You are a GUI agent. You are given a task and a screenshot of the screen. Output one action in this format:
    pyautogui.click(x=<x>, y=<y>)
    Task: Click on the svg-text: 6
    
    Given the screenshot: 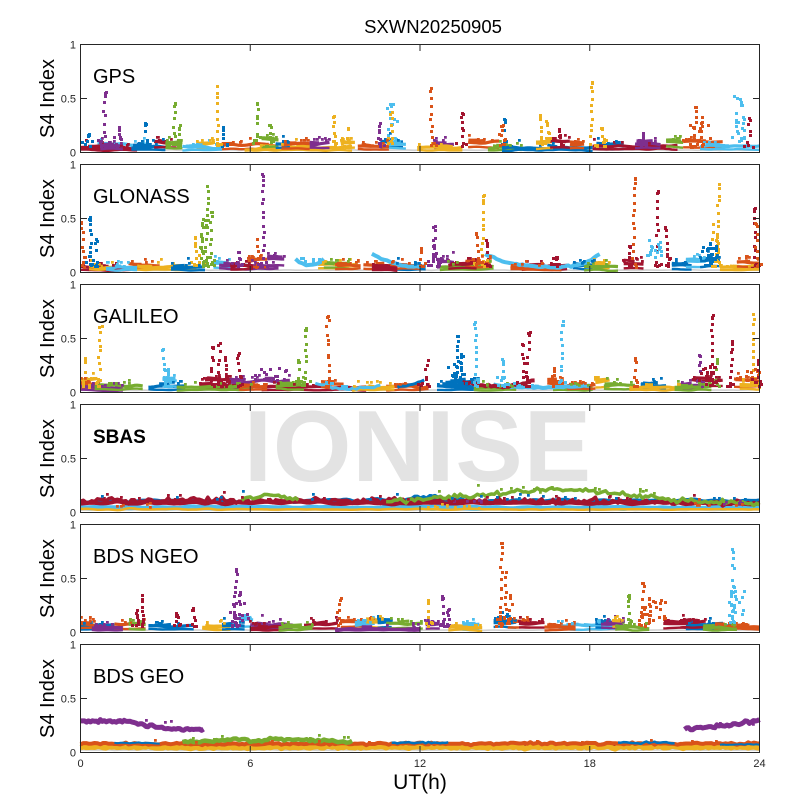 What is the action you would take?
    pyautogui.click(x=250, y=764)
    